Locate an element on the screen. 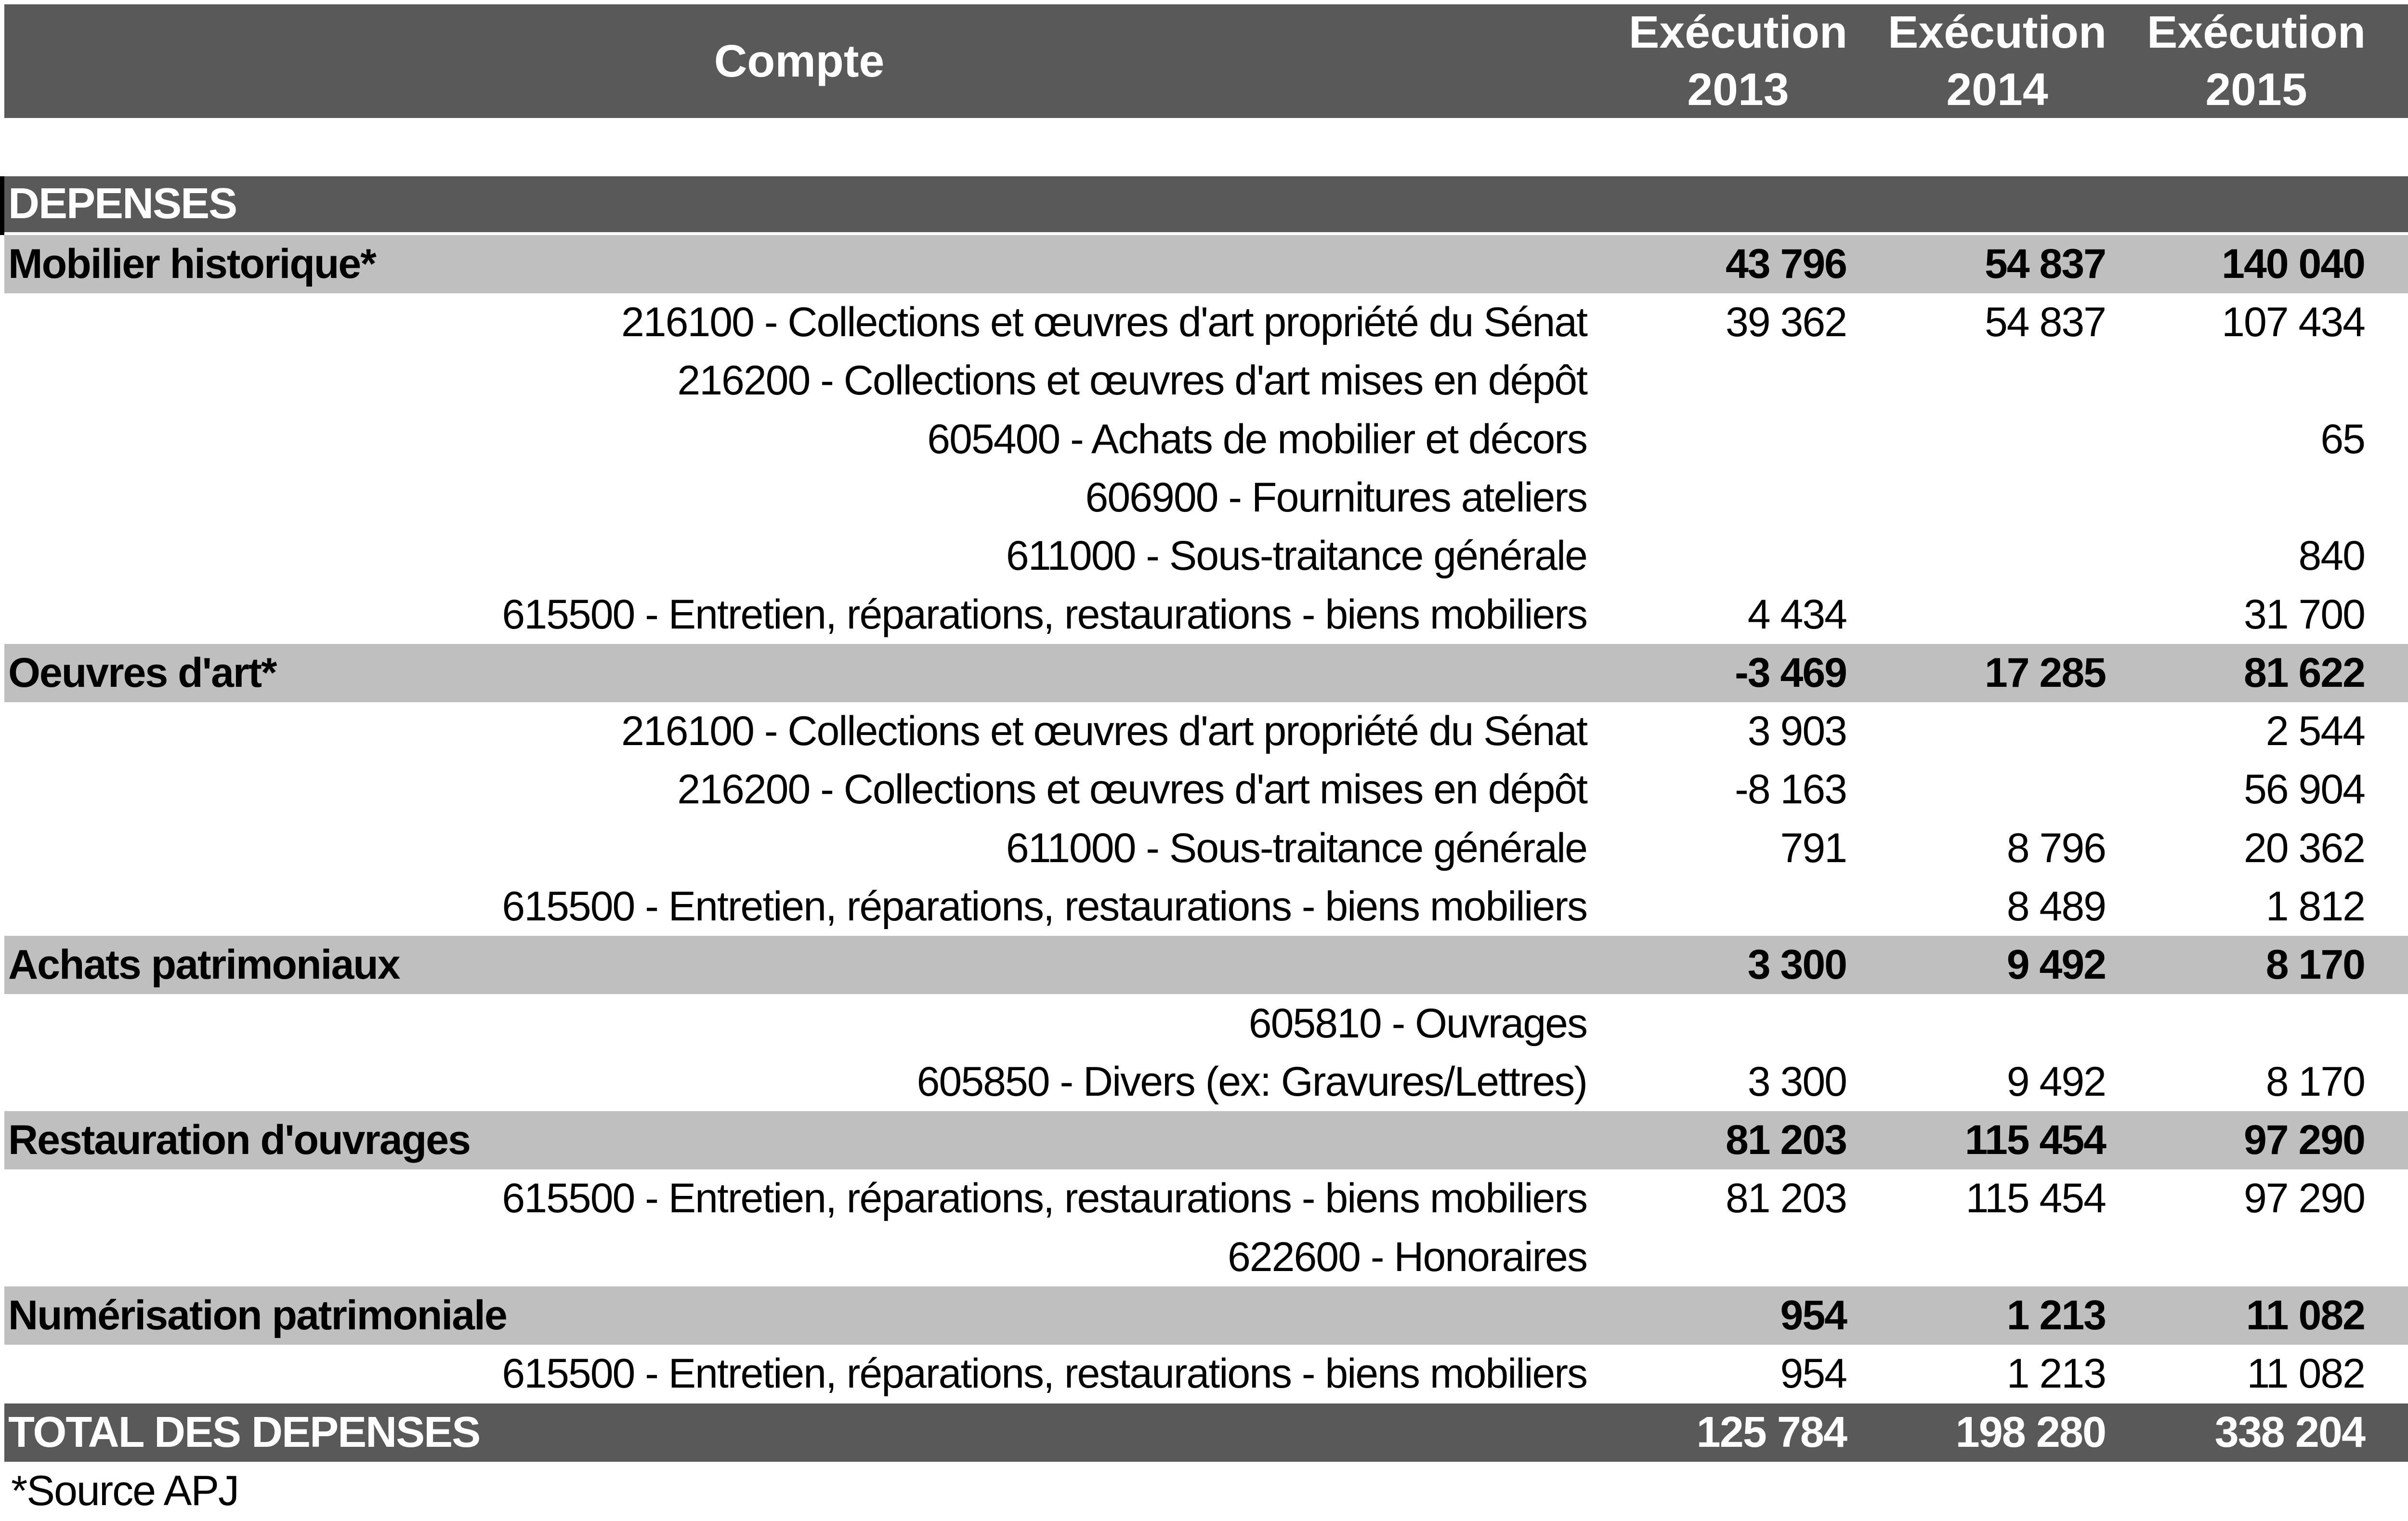 The width and height of the screenshot is (2408, 1521). total-label: TOTAL DES DEPENSES is located at coordinates (244, 1432).